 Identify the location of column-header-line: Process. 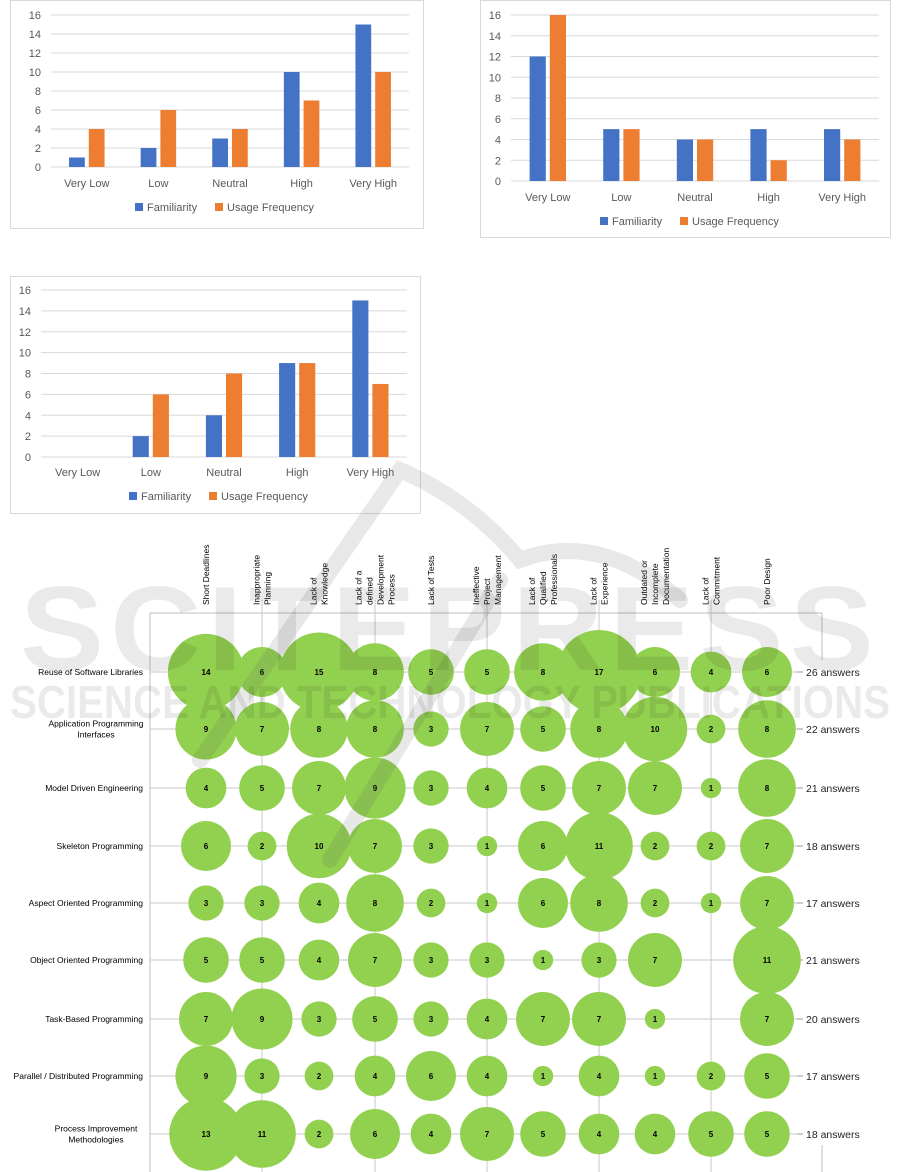
(392, 589).